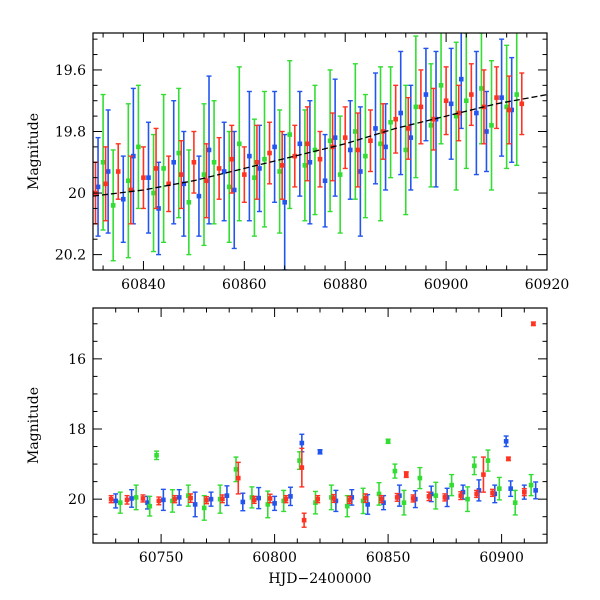  Describe the element at coordinates (319, 579) in the screenshot. I see `x-axis-label: HJD−2400000` at that location.